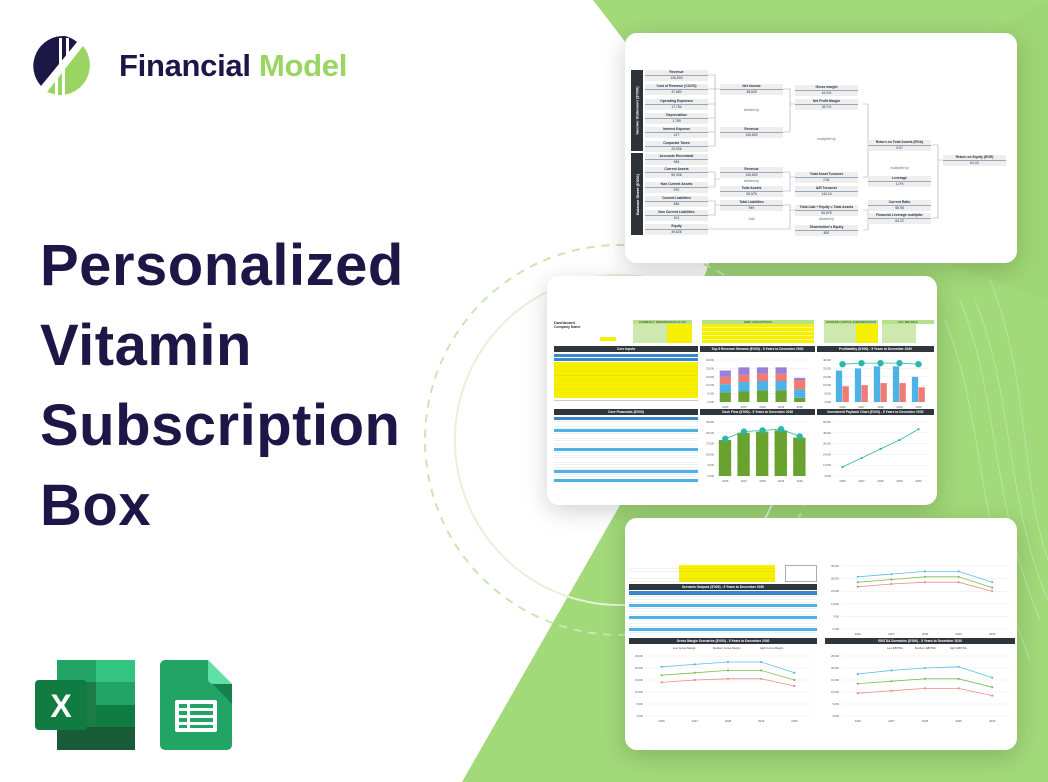 The width and height of the screenshot is (1048, 782). Describe the element at coordinates (826, 191) in the screenshot. I see `node-ar-turnover: A/R Turnover 144.24` at that location.